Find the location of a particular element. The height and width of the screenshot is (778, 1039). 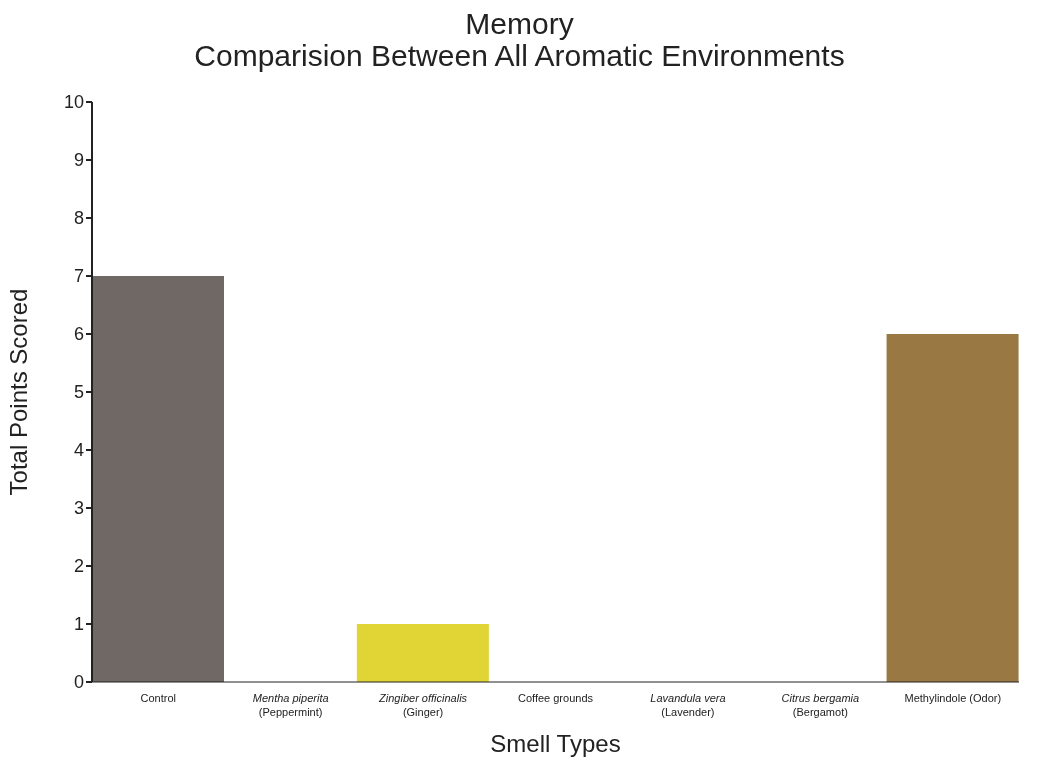

y-tick-label: 3 is located at coordinates (78, 508).